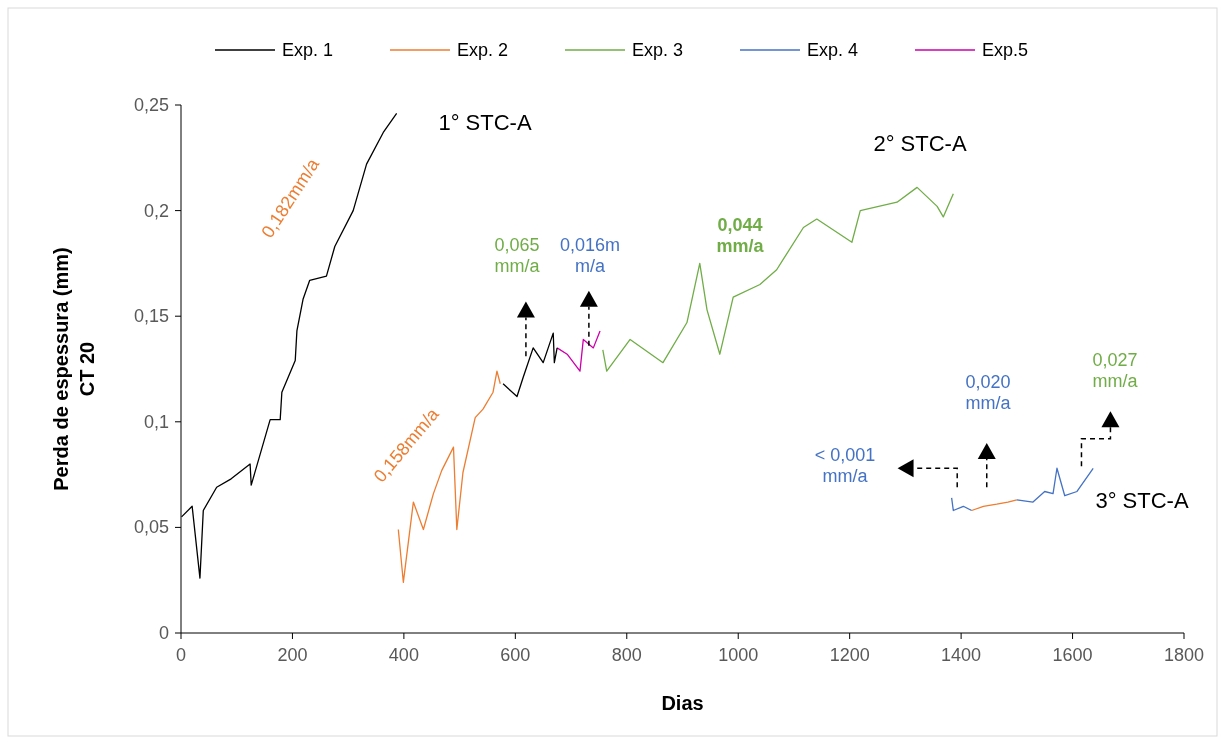 The height and width of the screenshot is (744, 1225). Describe the element at coordinates (833, 50) in the screenshot. I see `legend-label: Exp. 4` at that location.